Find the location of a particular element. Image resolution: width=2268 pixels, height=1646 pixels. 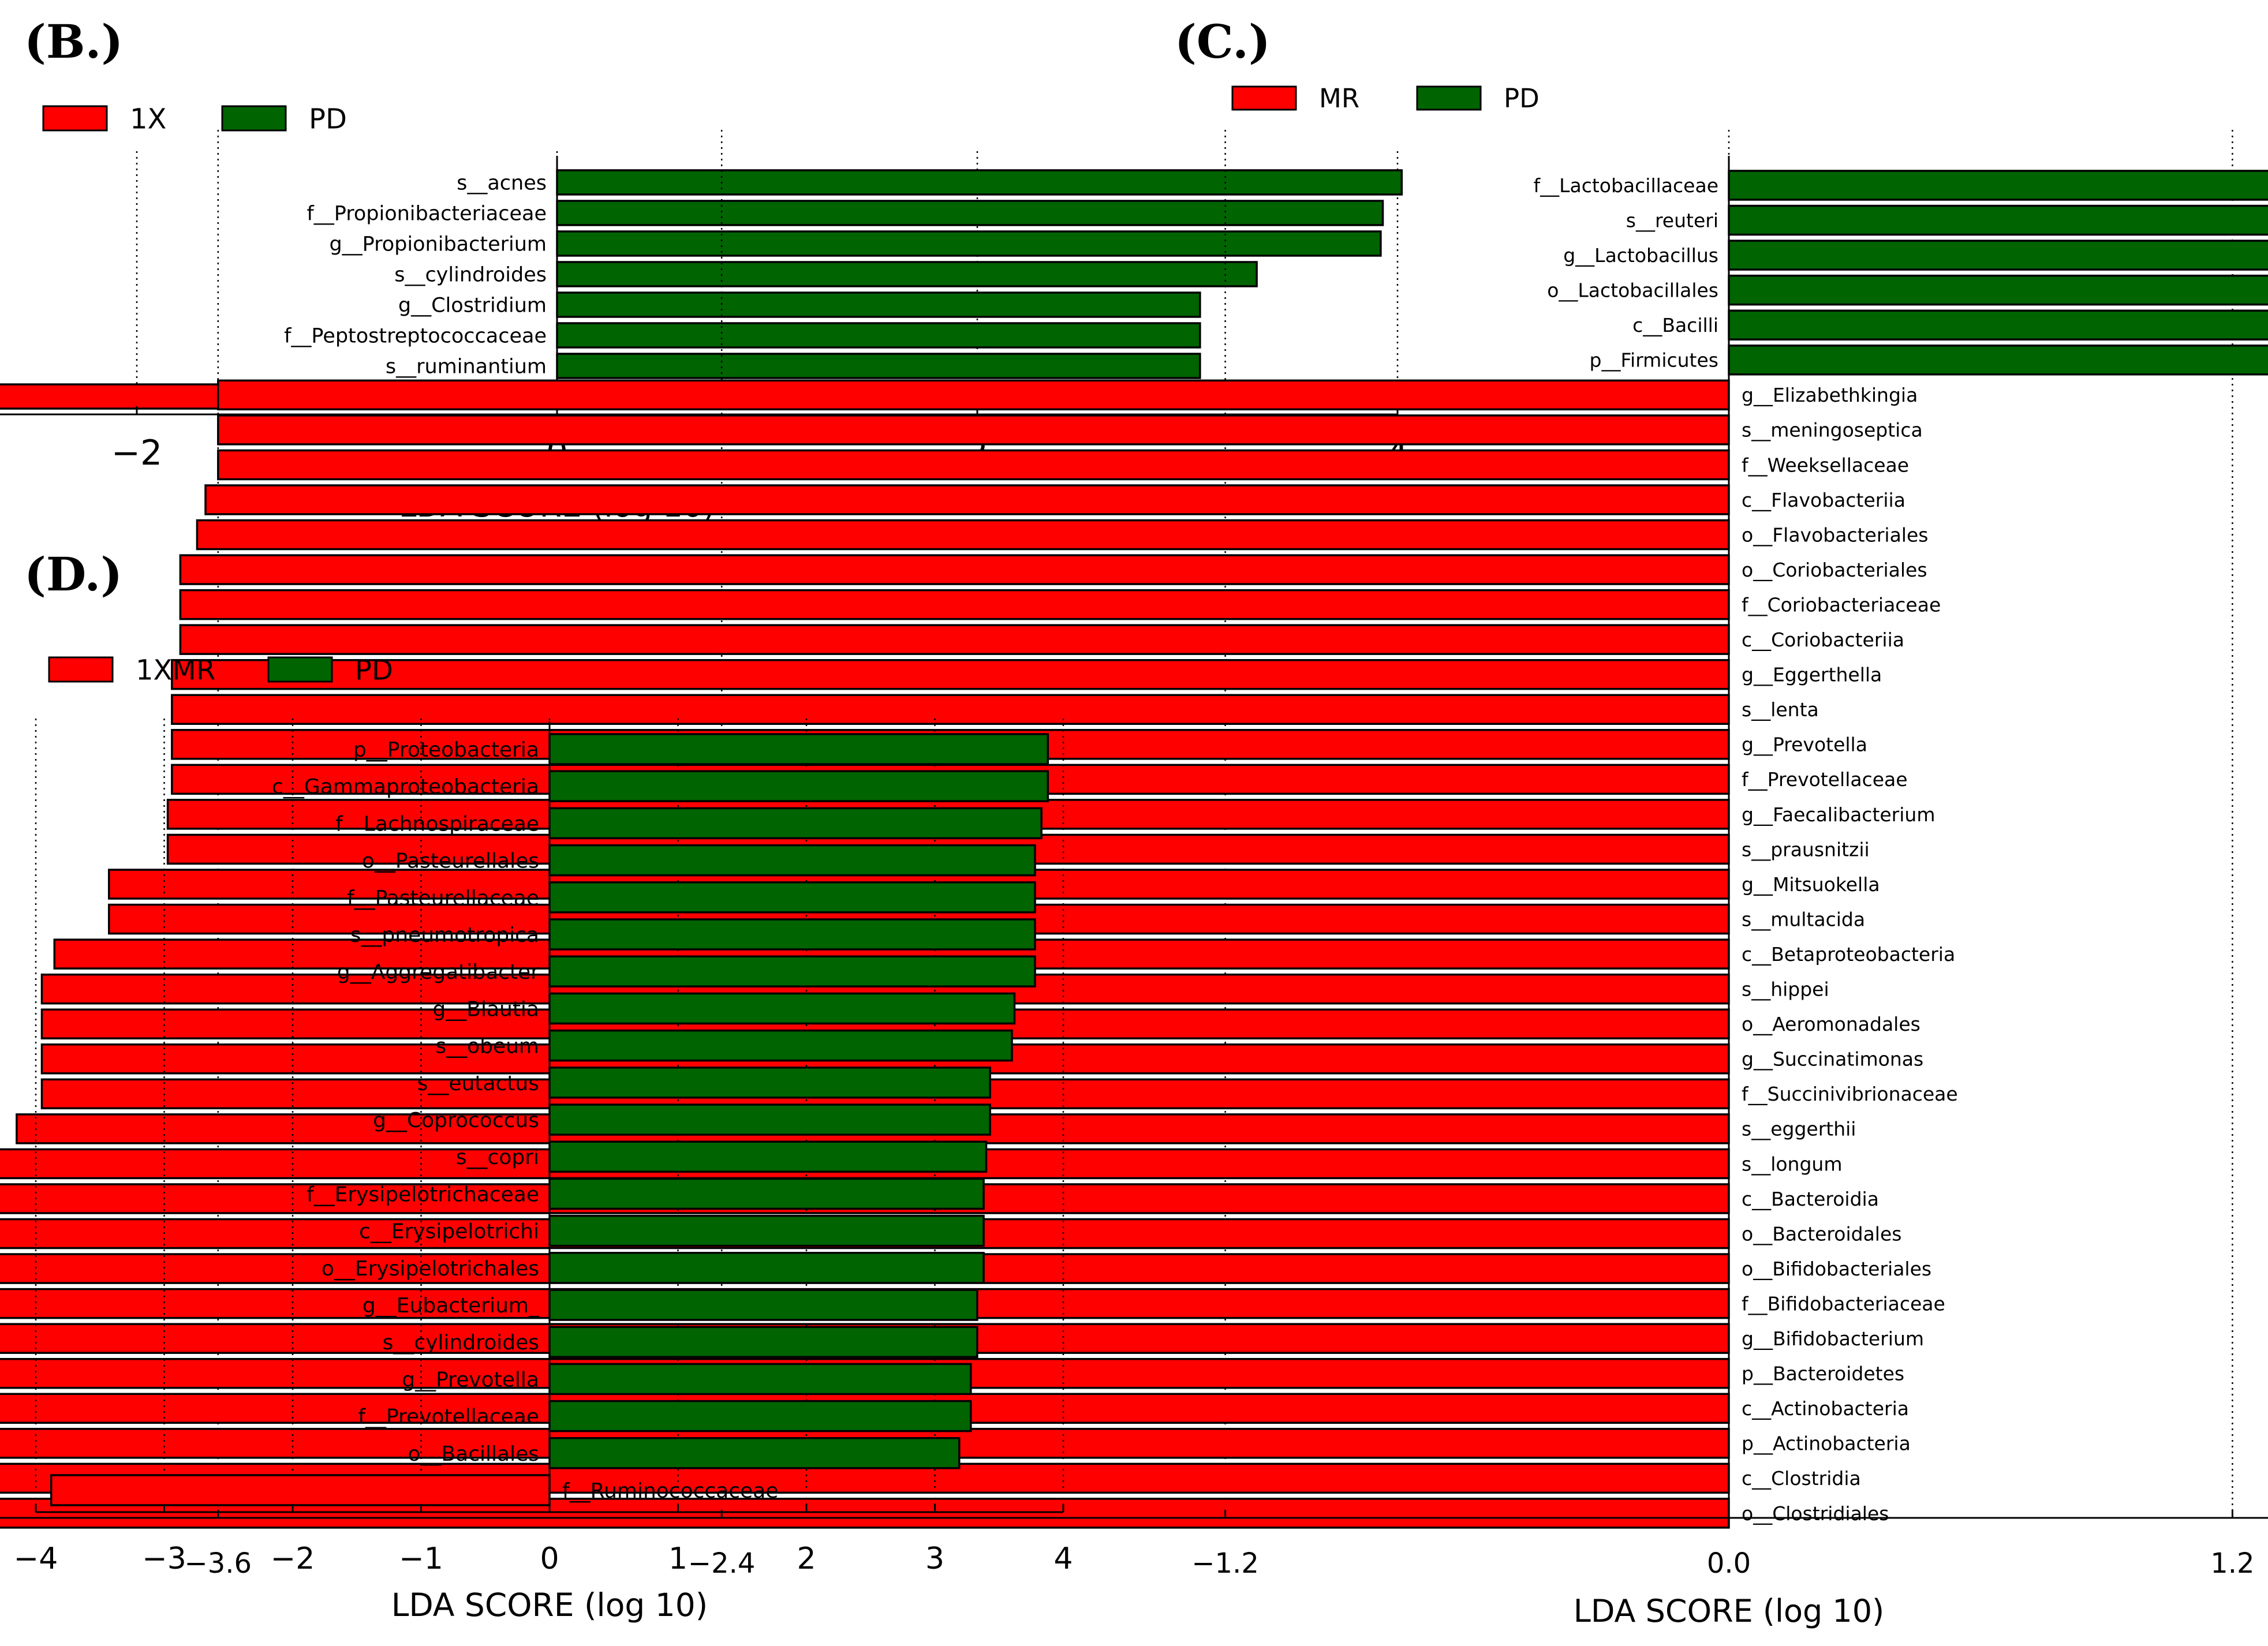

bar-label: s__prausnitzii is located at coordinates (1806, 849).